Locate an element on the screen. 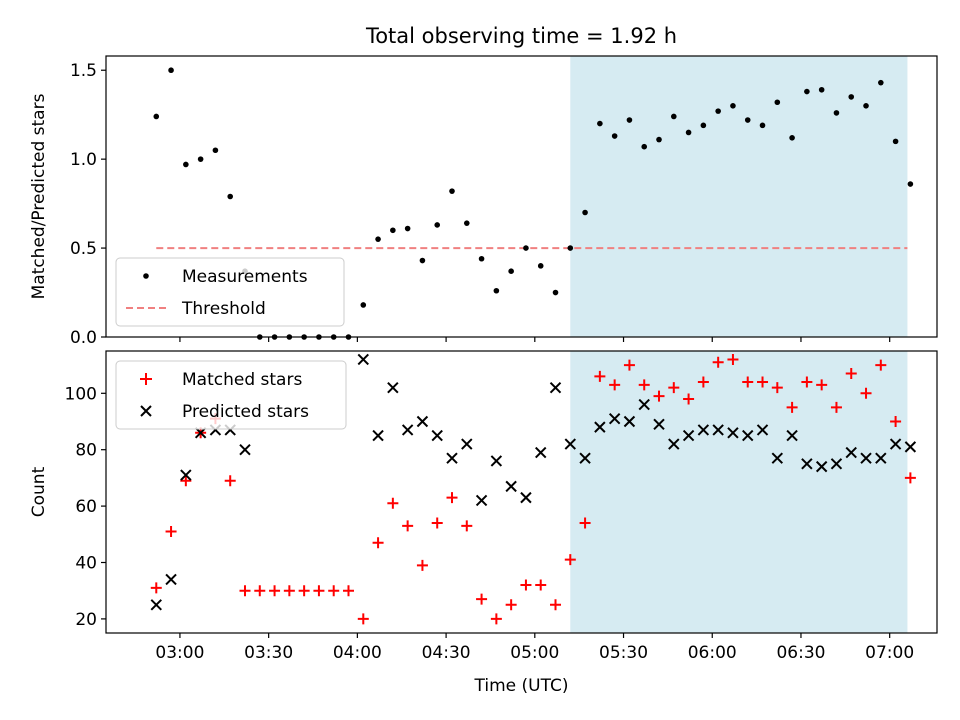  legend: Measurements Threshold is located at coordinates (230, 292).